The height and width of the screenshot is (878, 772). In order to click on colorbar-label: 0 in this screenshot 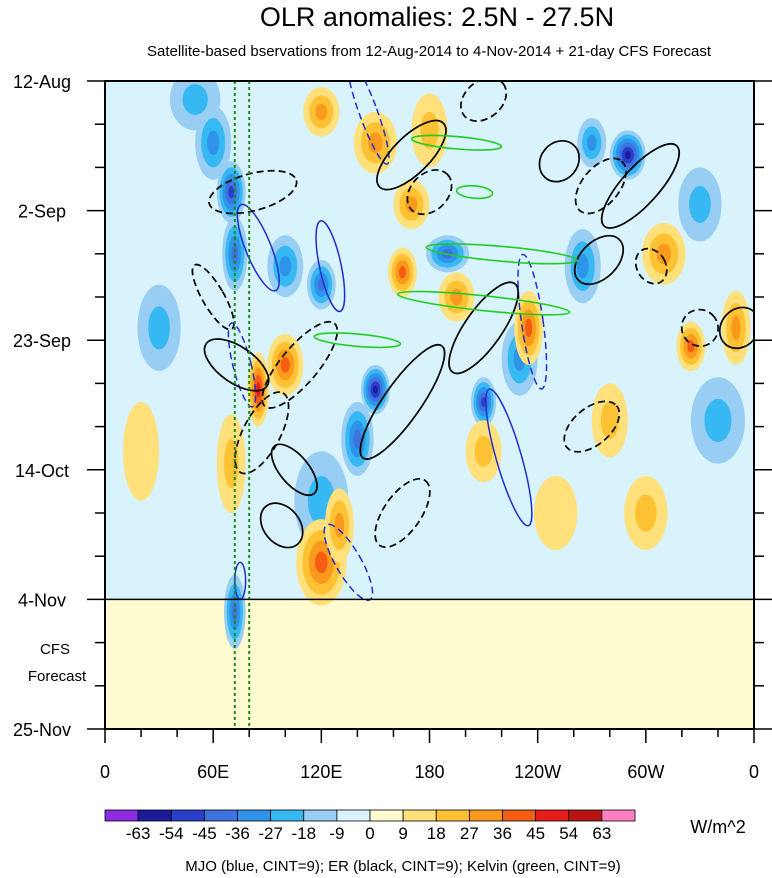, I will do `click(369, 833)`.